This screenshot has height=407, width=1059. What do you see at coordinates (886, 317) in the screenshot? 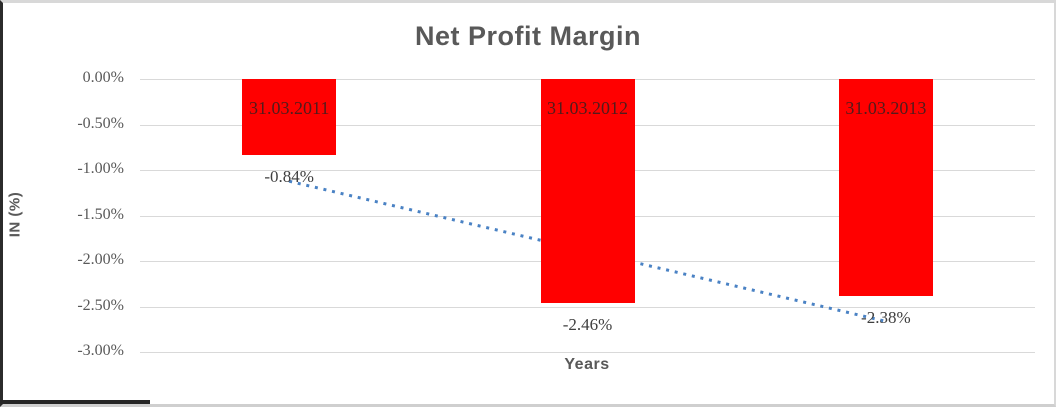
I see `bar-value-label: -2.38%` at bounding box center [886, 317].